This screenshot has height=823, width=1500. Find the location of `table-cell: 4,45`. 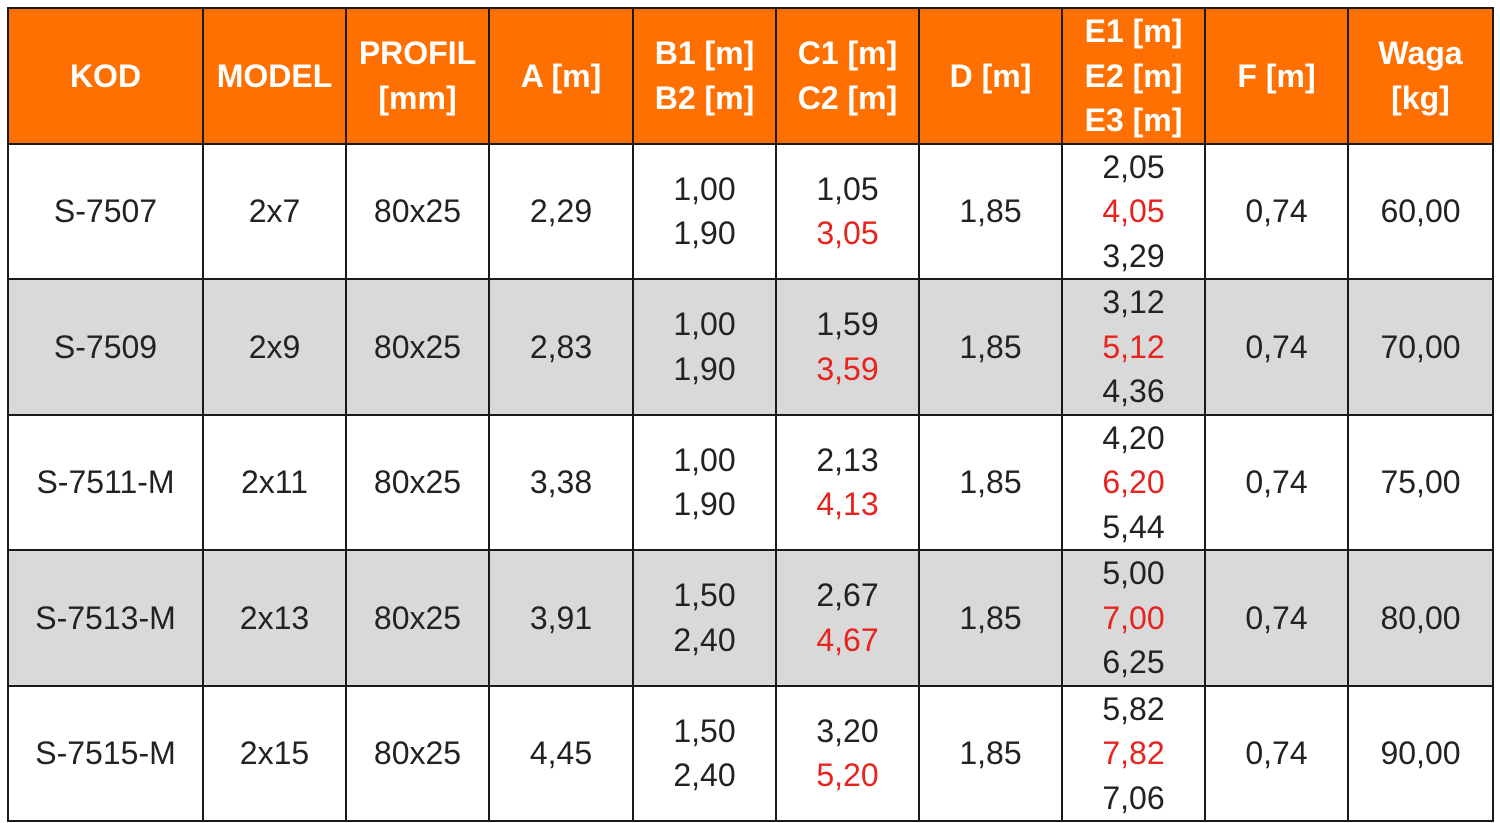

table-cell: 4,45 is located at coordinates (561, 753).